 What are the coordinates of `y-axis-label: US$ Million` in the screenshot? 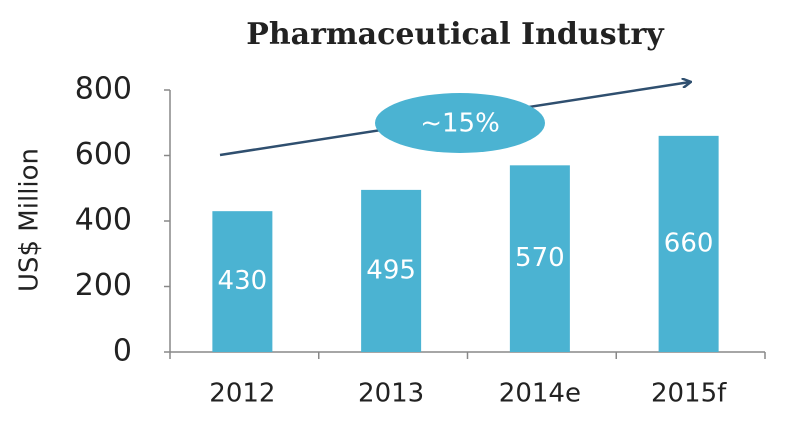 It's located at (30, 220).